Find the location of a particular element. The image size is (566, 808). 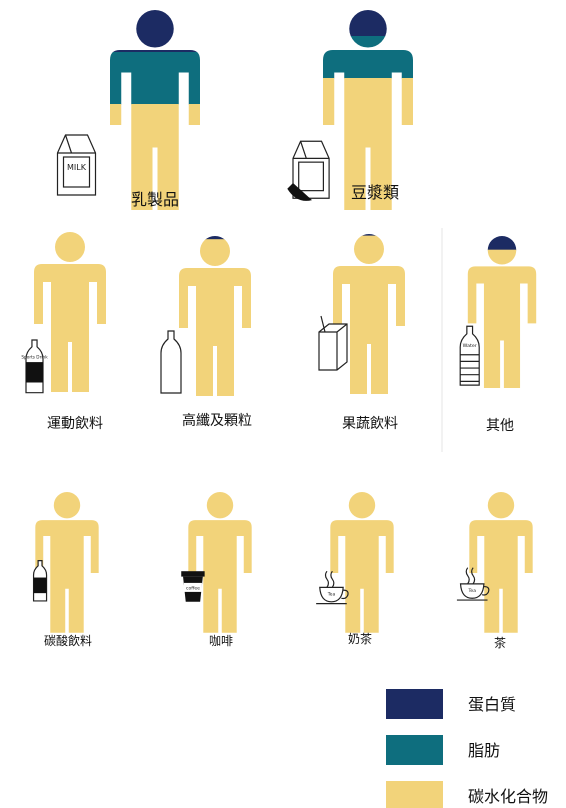

legend-swatch-protein is located at coordinates (414, 704).